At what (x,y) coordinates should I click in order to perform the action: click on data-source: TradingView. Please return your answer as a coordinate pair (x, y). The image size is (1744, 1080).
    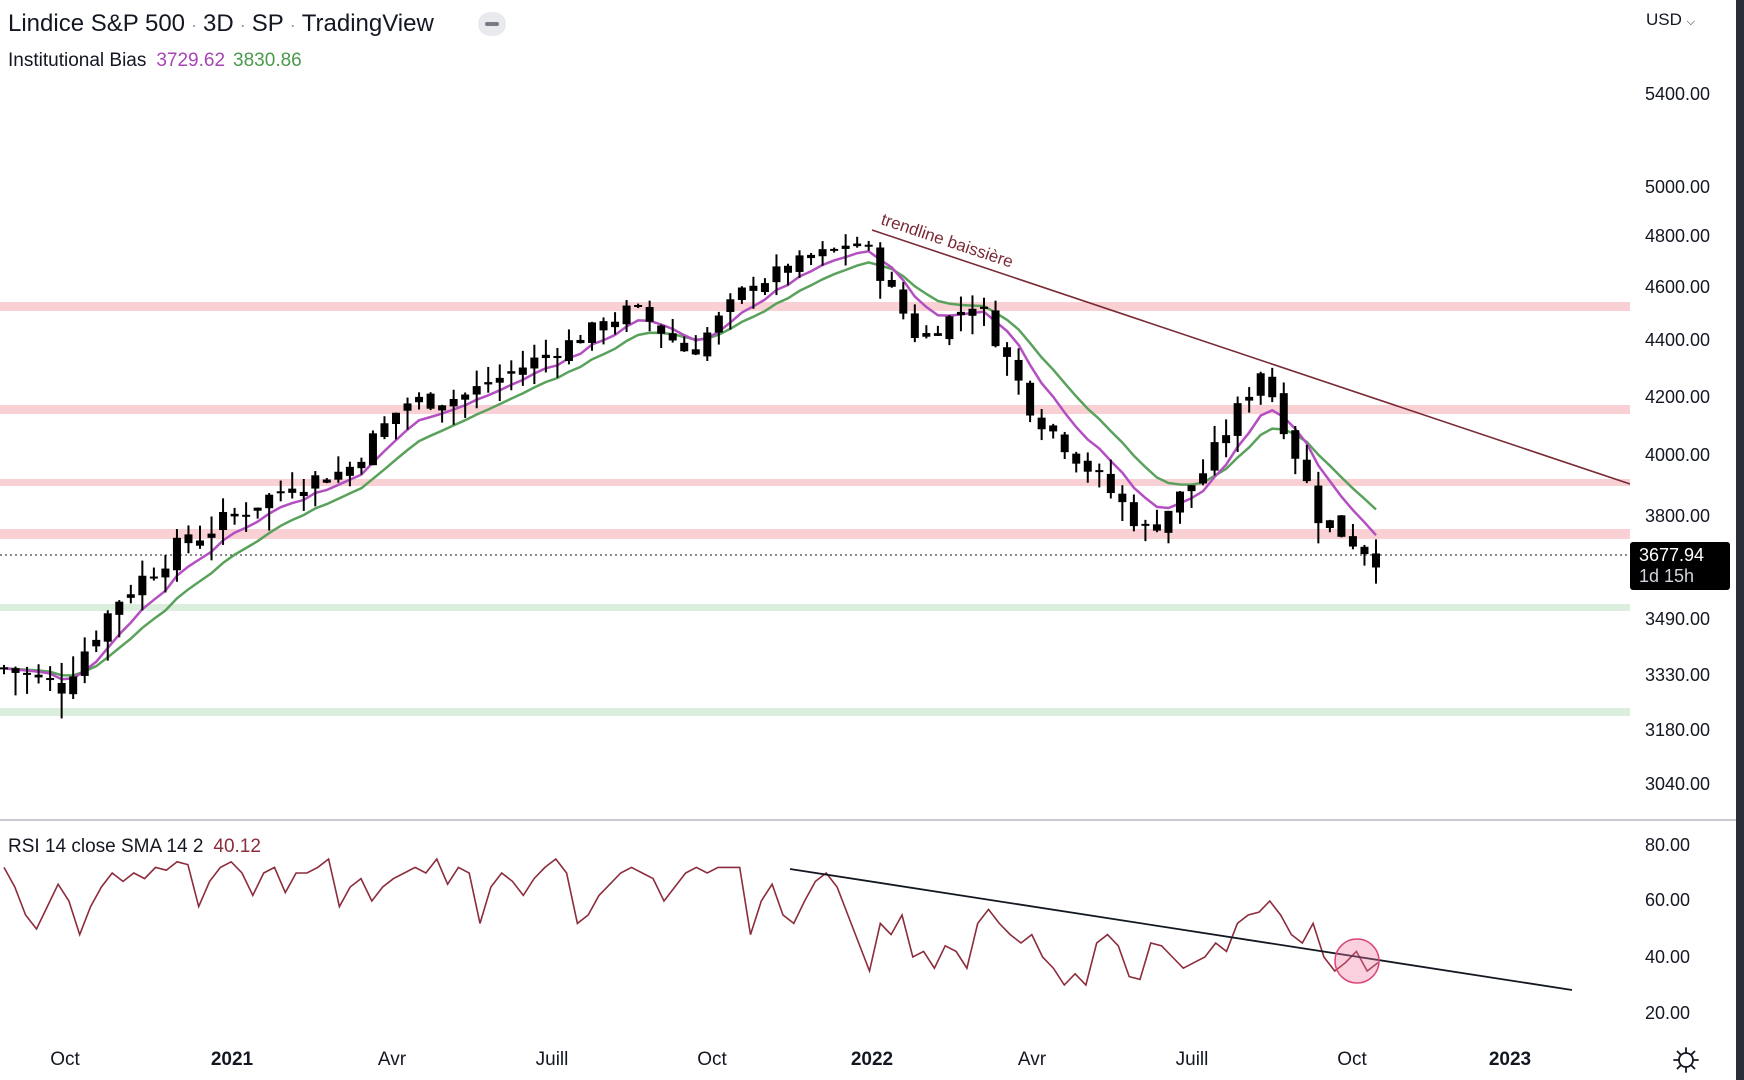
    Looking at the image, I should click on (367, 23).